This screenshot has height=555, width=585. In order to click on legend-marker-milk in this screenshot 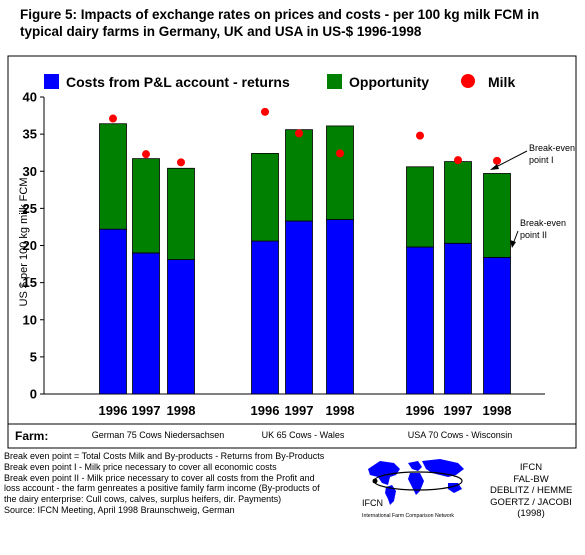, I will do `click(468, 81)`.